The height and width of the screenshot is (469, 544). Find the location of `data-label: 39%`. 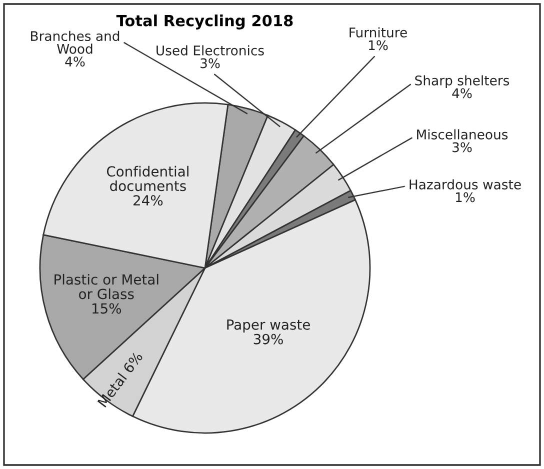

data-label: 39% is located at coordinates (268, 339).